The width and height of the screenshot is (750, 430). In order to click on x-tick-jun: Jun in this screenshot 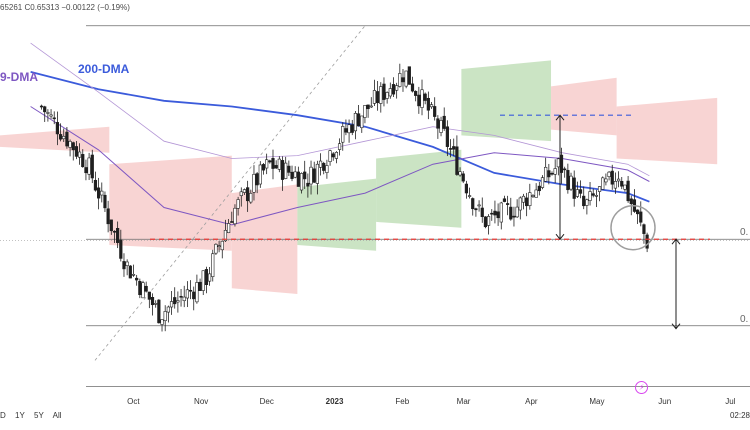, I will do `click(664, 401)`.